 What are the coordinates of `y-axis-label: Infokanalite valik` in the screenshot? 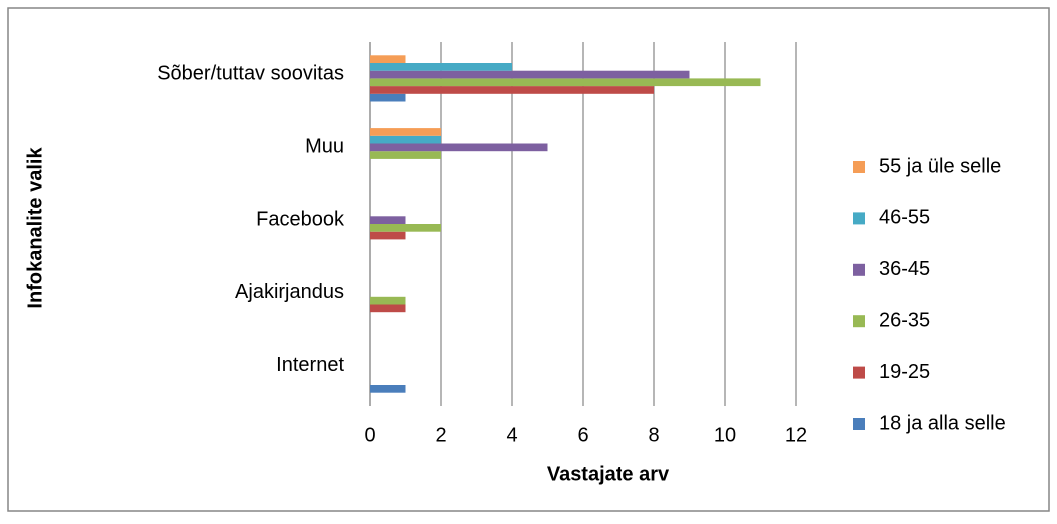 It's located at (35, 228).